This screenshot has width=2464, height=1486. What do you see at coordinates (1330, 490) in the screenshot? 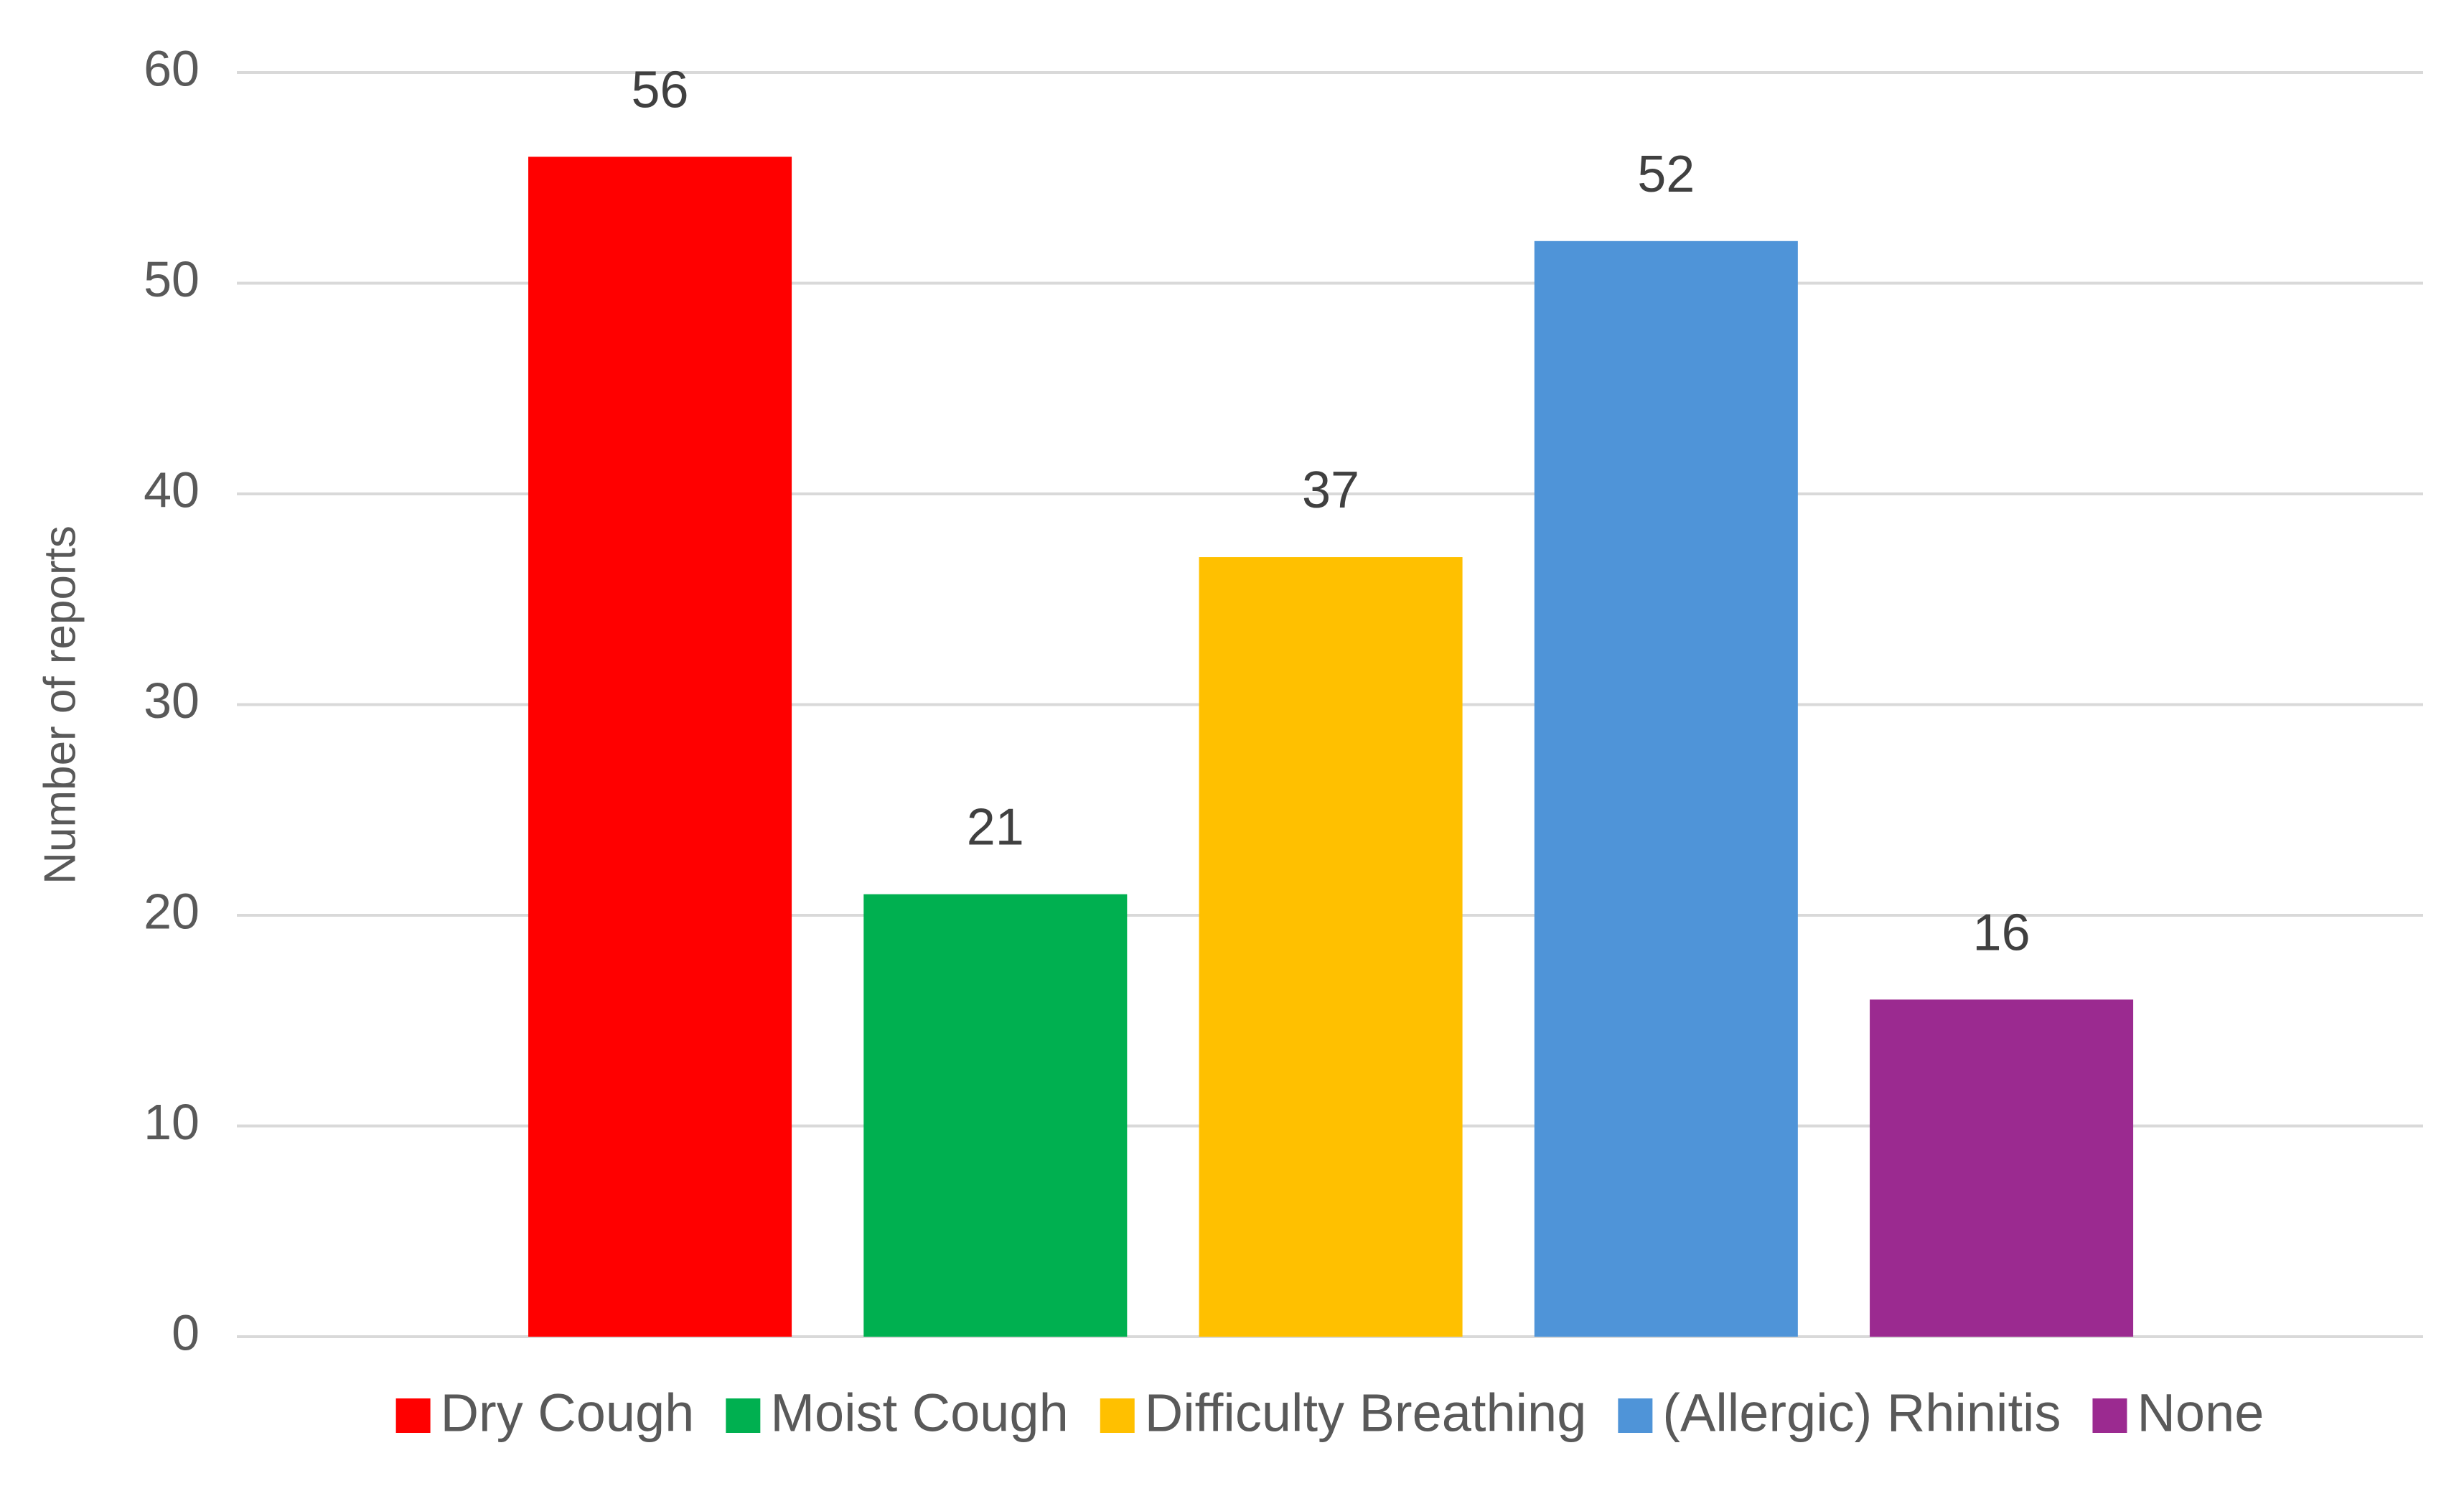
I see `data-label: 37` at bounding box center [1330, 490].